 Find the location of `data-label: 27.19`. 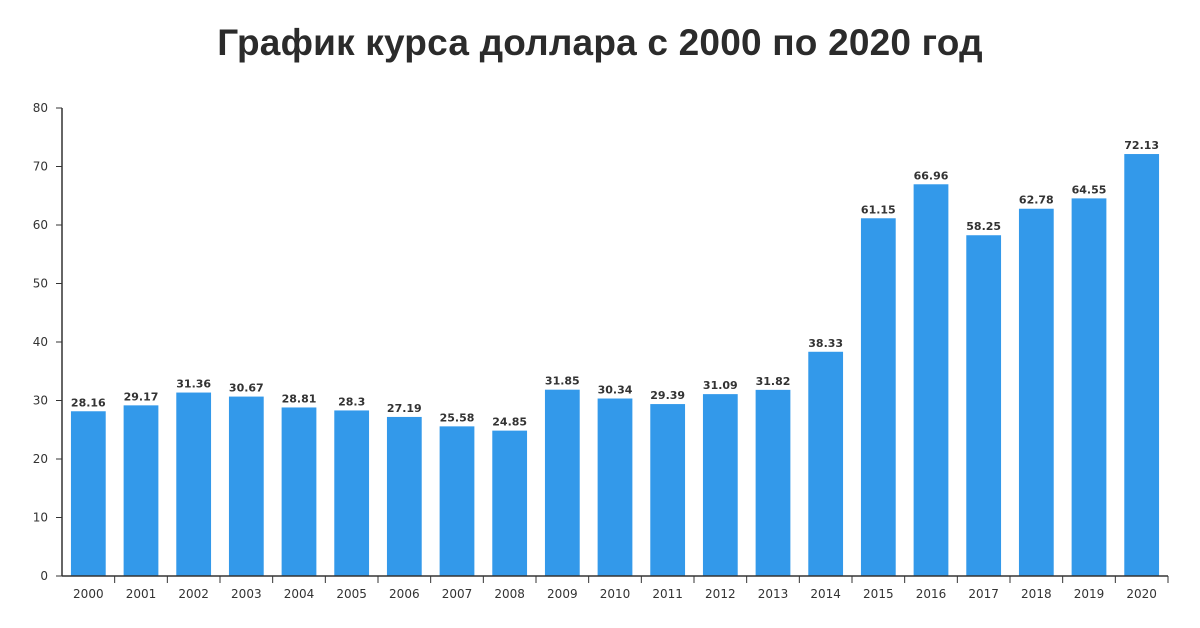

data-label: 27.19 is located at coordinates (404, 408).